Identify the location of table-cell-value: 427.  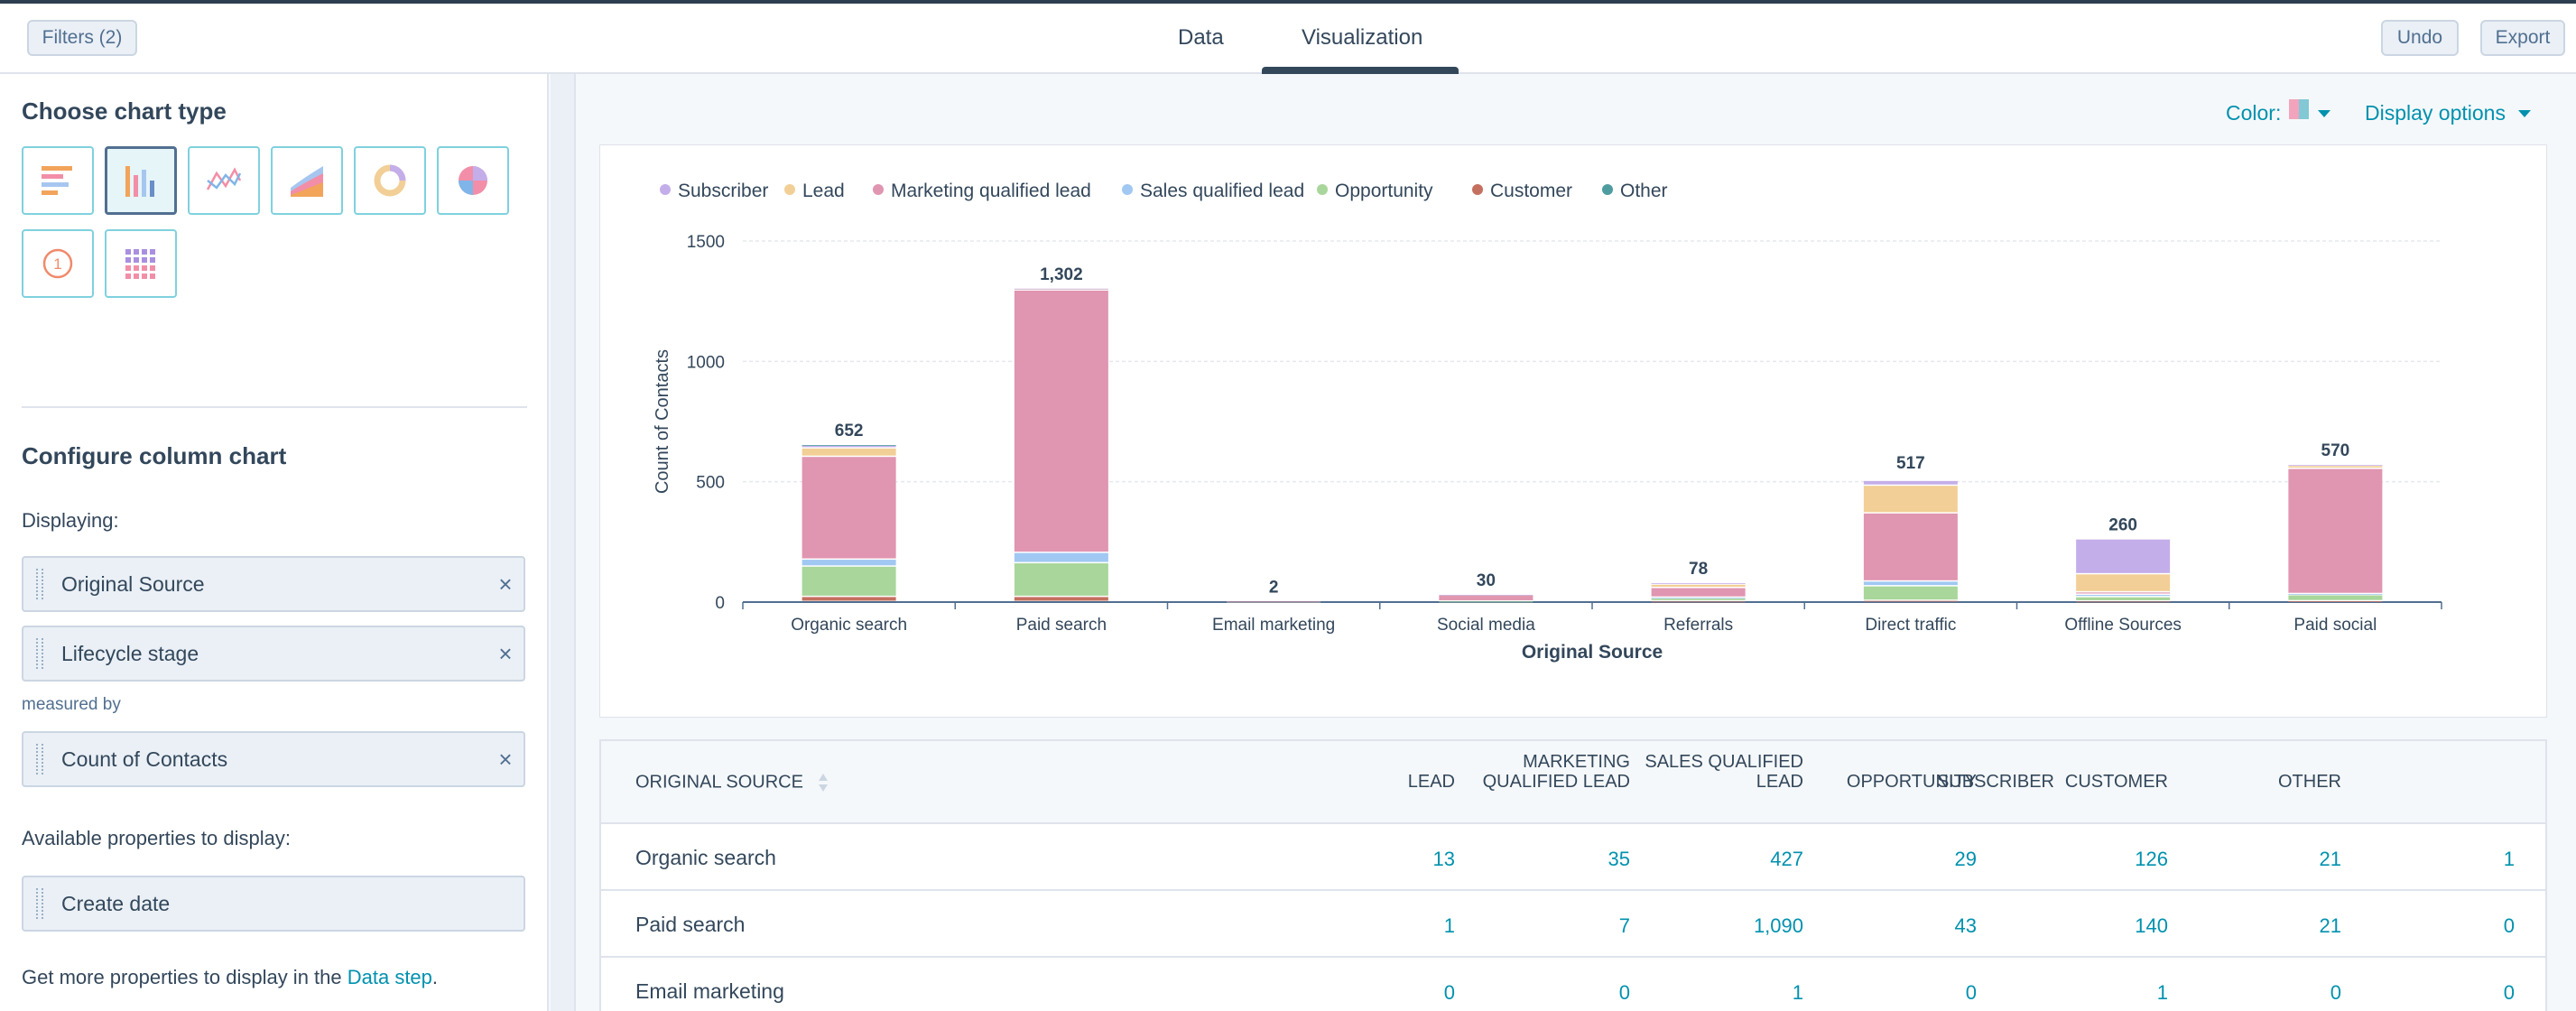
(1786, 859).